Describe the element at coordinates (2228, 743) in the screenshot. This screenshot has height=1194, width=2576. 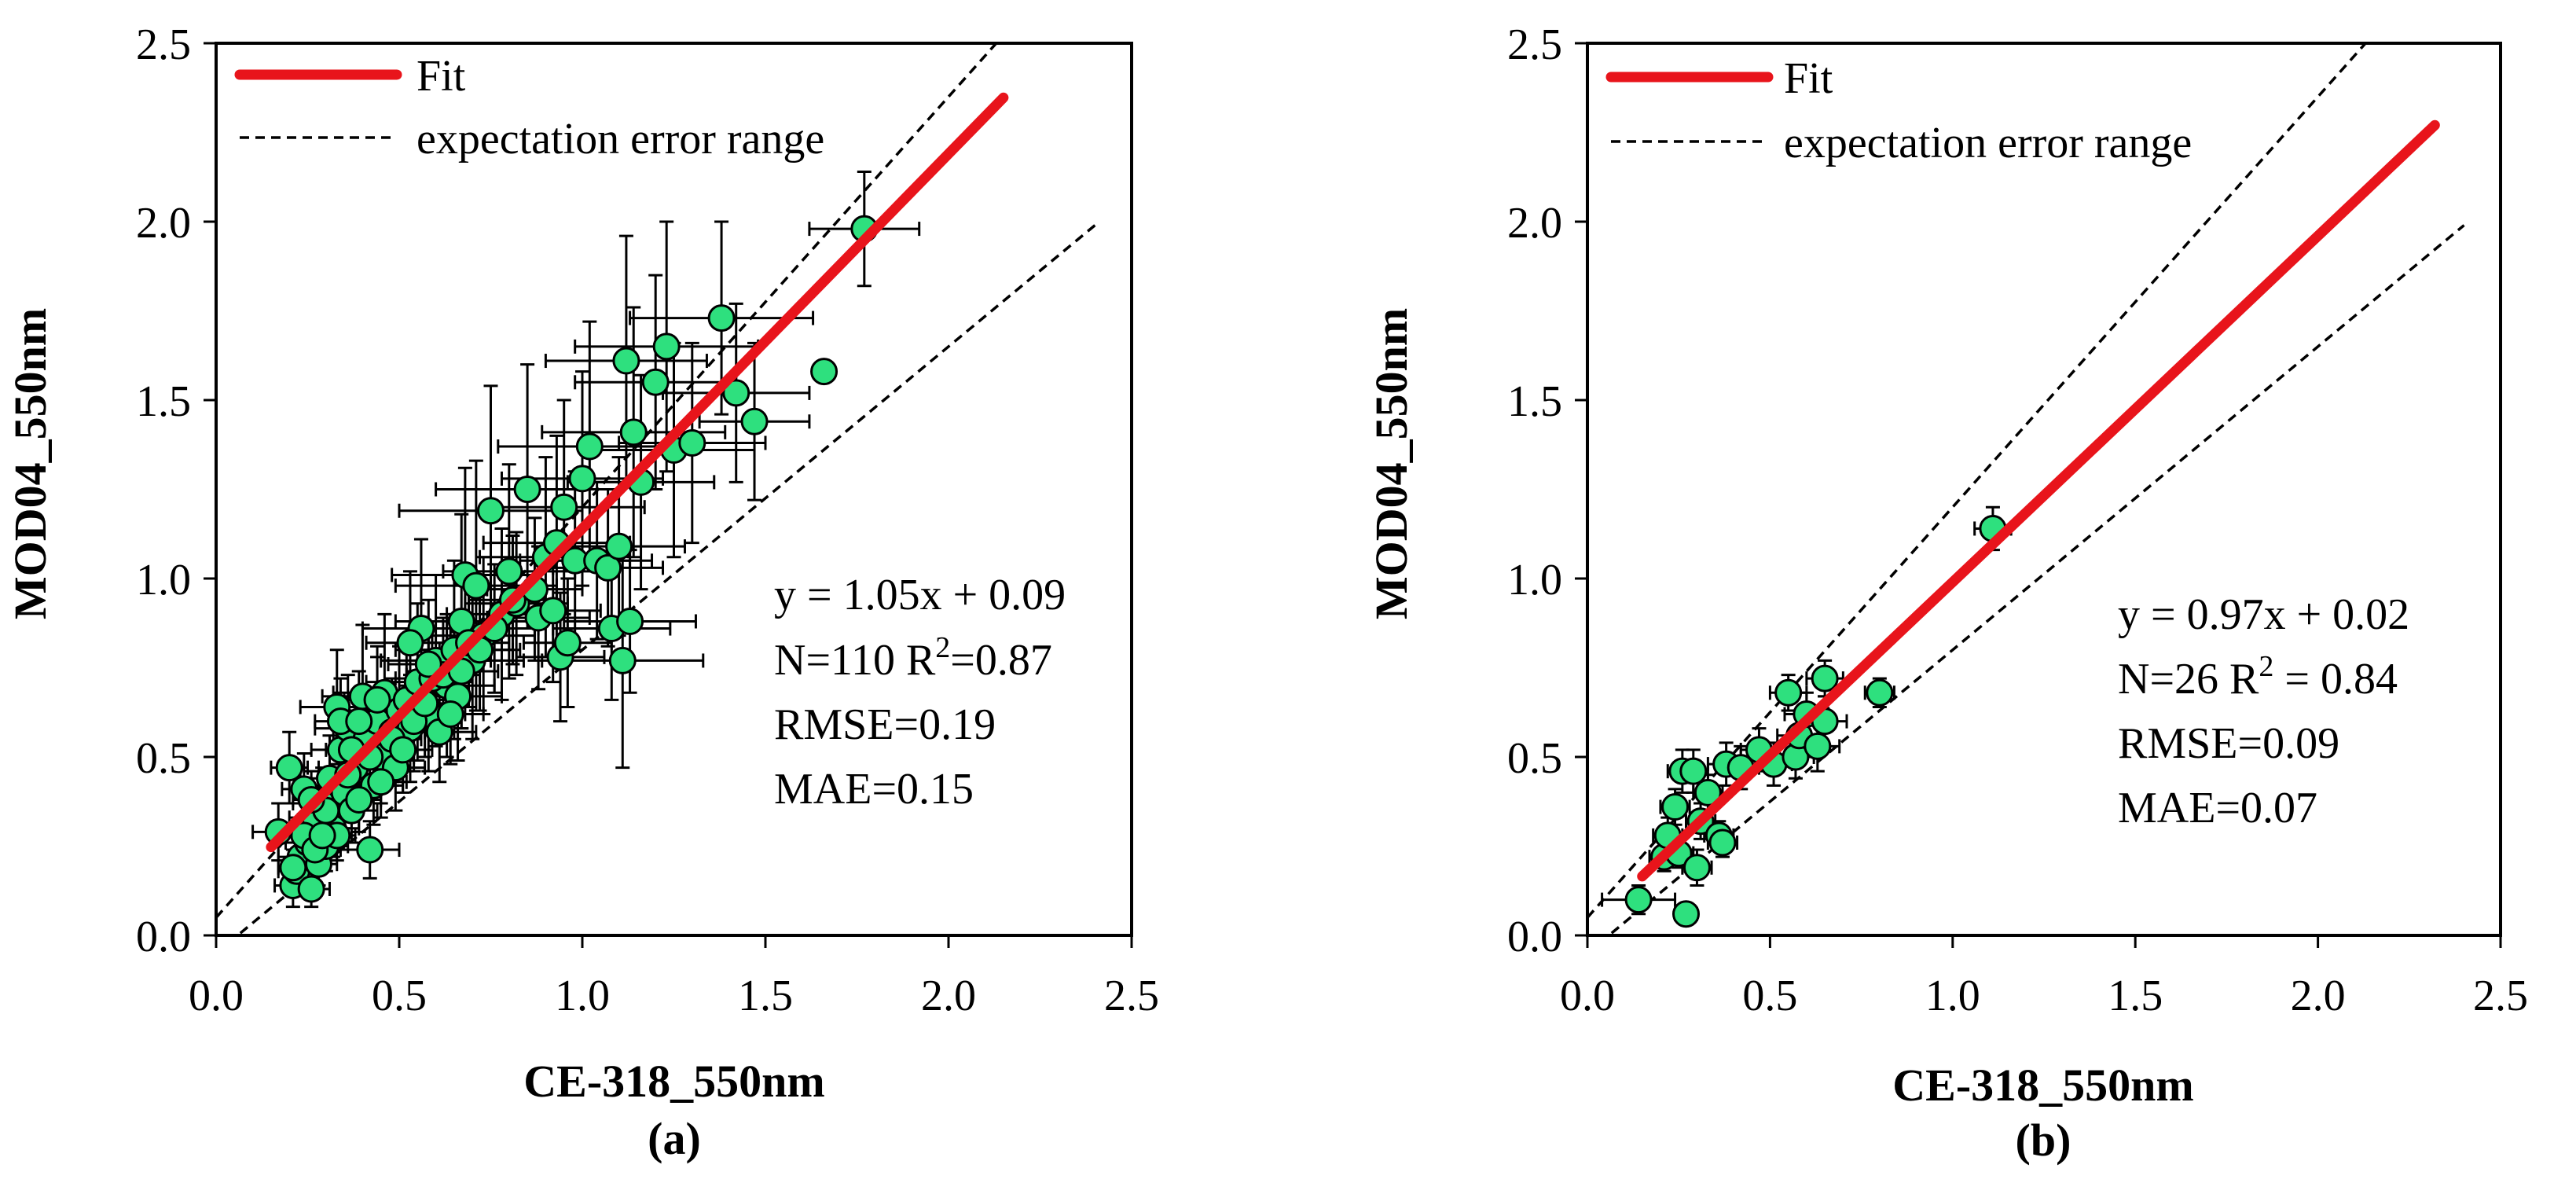
I see `rmse-stat: RMSE=0.09` at that location.